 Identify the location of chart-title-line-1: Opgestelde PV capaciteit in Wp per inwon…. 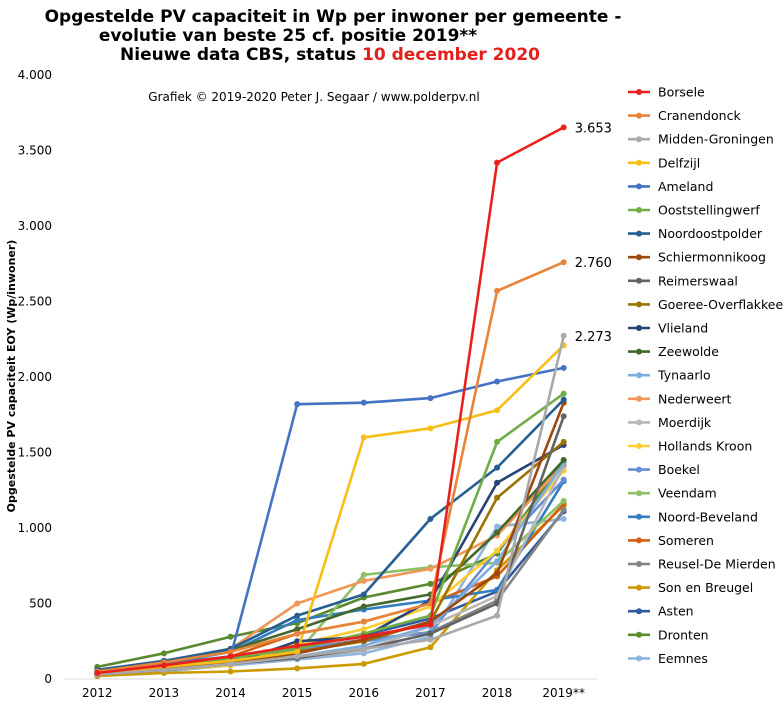
(333, 17).